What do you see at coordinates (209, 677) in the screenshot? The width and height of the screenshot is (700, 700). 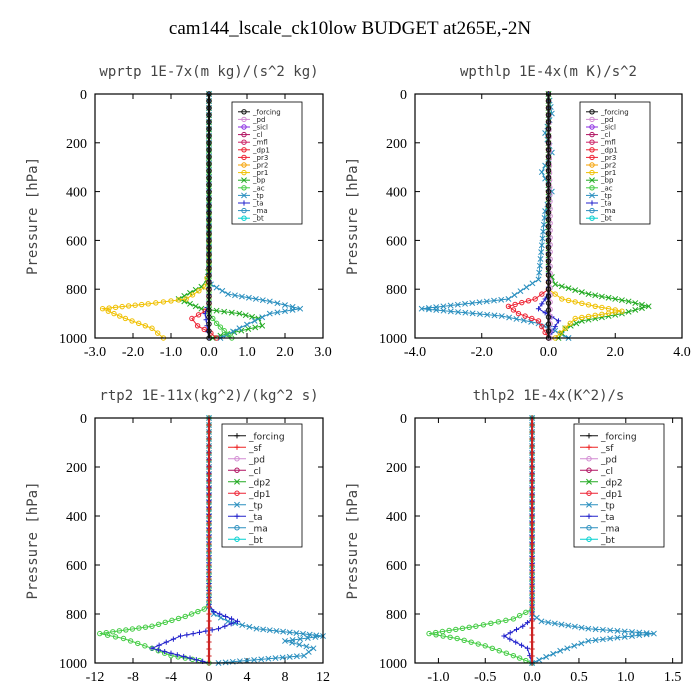 I see `x-tick-label: 0` at bounding box center [209, 677].